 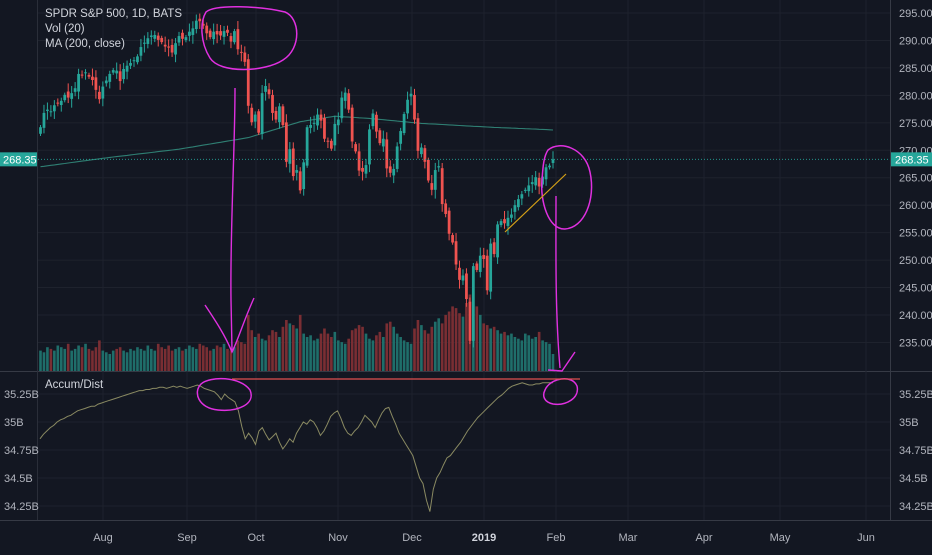 I want to click on last-price-tag-right, so click(x=911, y=159).